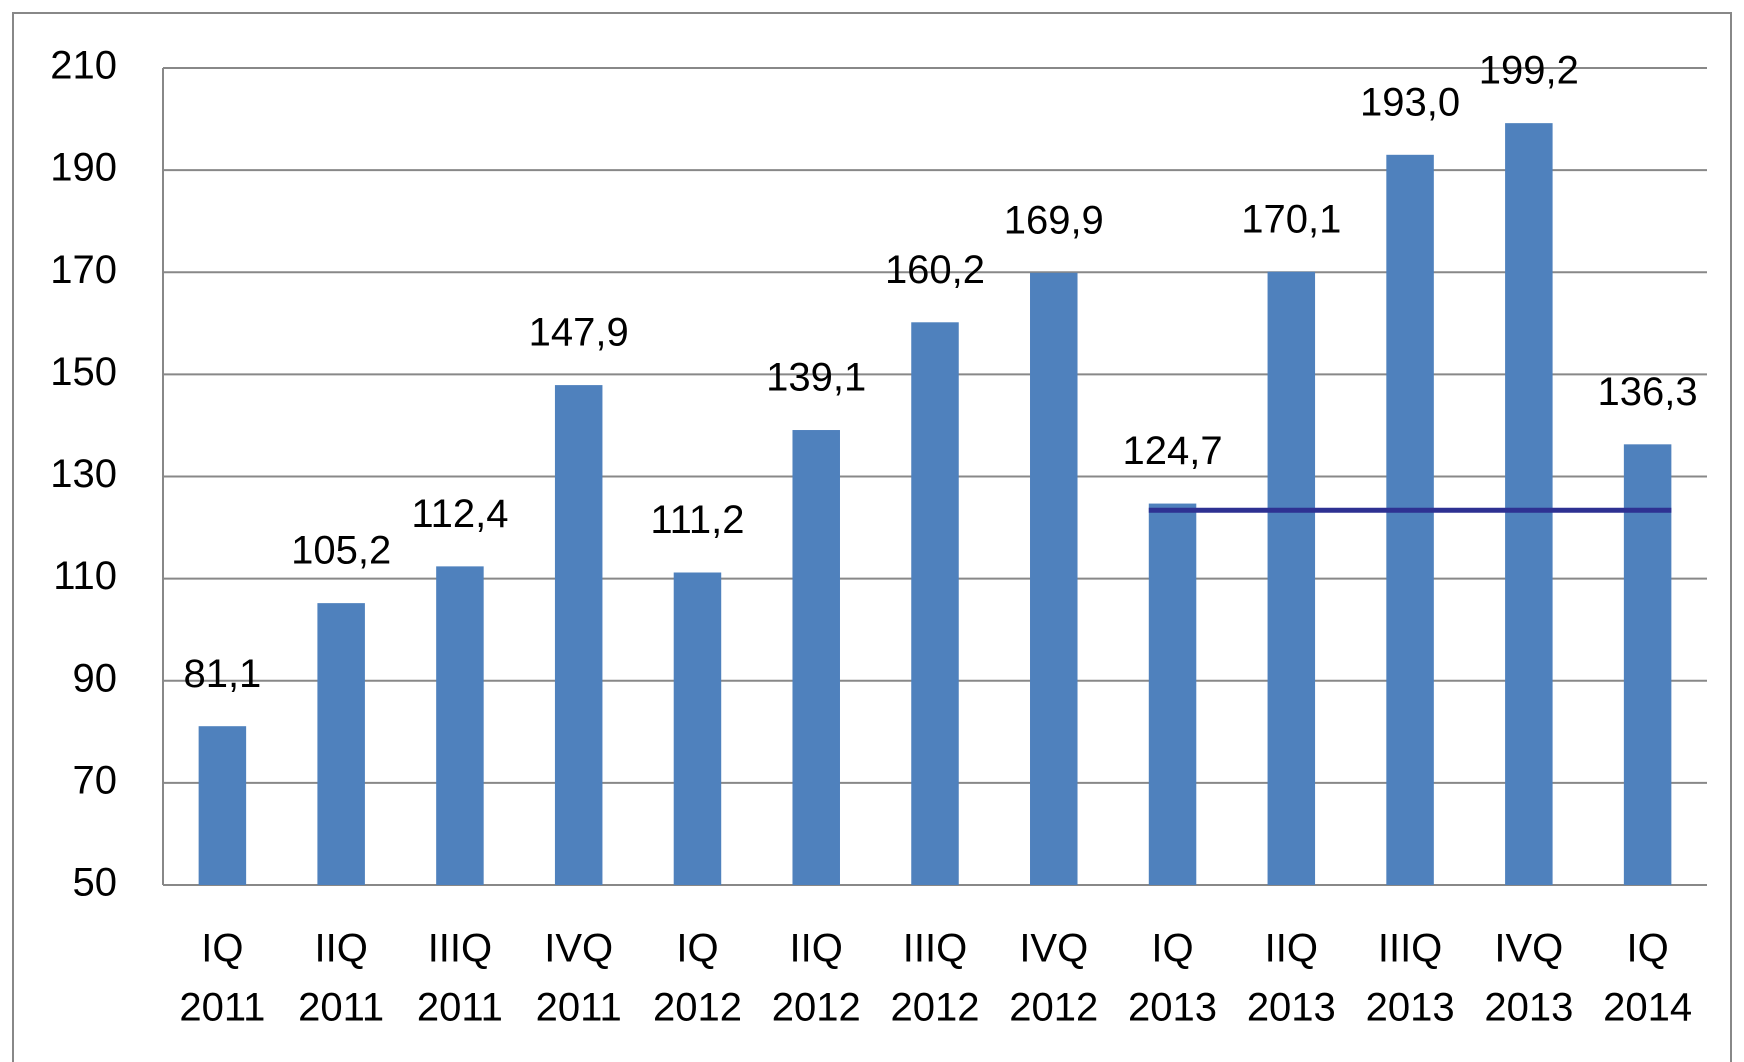 This screenshot has width=1744, height=1062. Describe the element at coordinates (1529, 71) in the screenshot. I see `data-label: 199,2` at that location.